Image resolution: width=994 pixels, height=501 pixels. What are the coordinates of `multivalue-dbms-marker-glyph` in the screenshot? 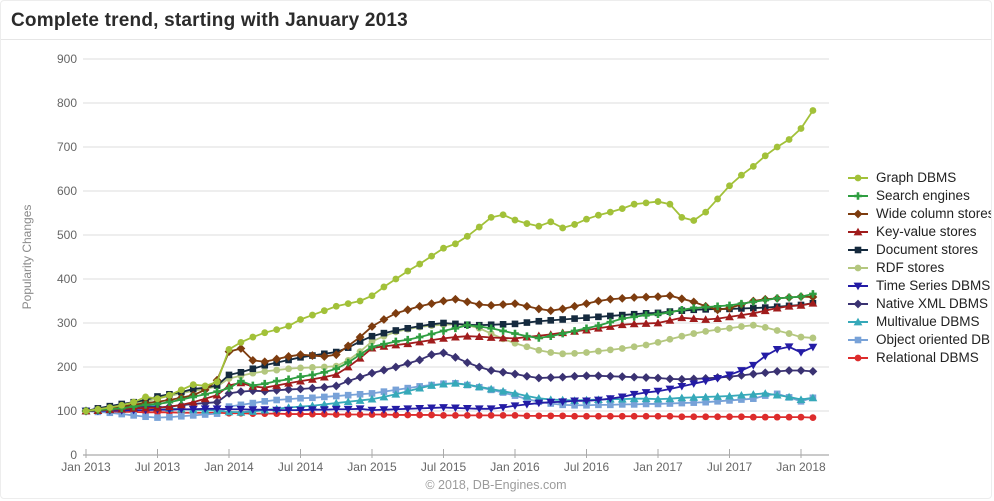 It's located at (858, 321).